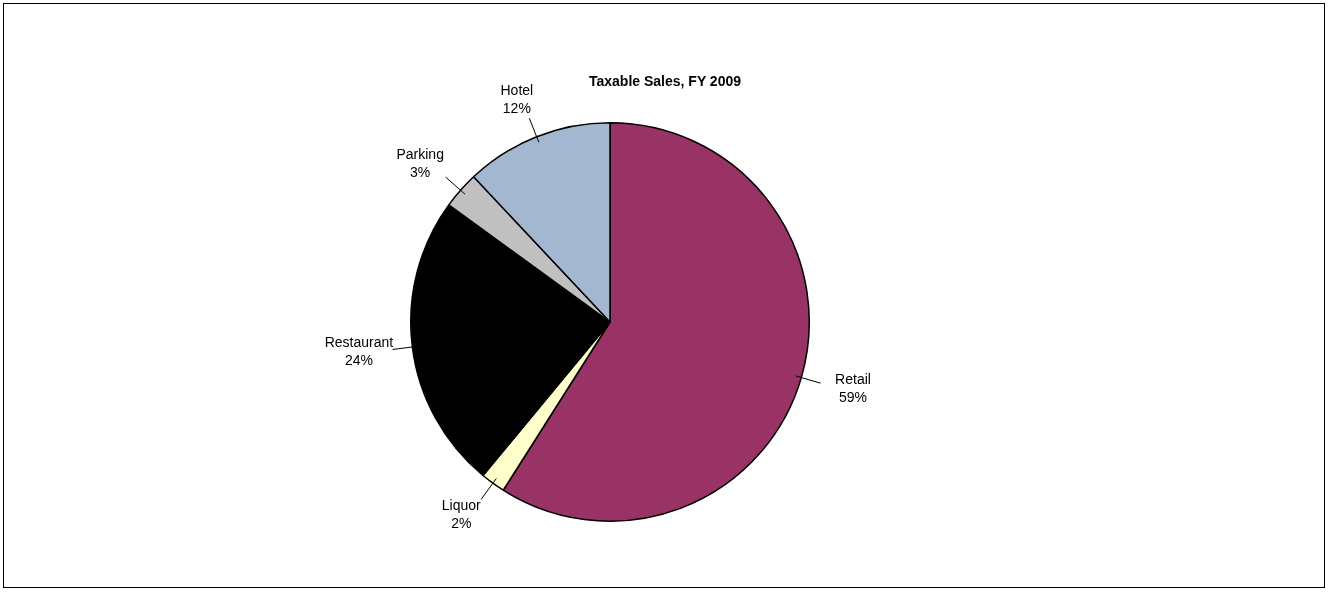 This screenshot has height=595, width=1330. What do you see at coordinates (517, 89) in the screenshot?
I see `slice-label: Hotel` at bounding box center [517, 89].